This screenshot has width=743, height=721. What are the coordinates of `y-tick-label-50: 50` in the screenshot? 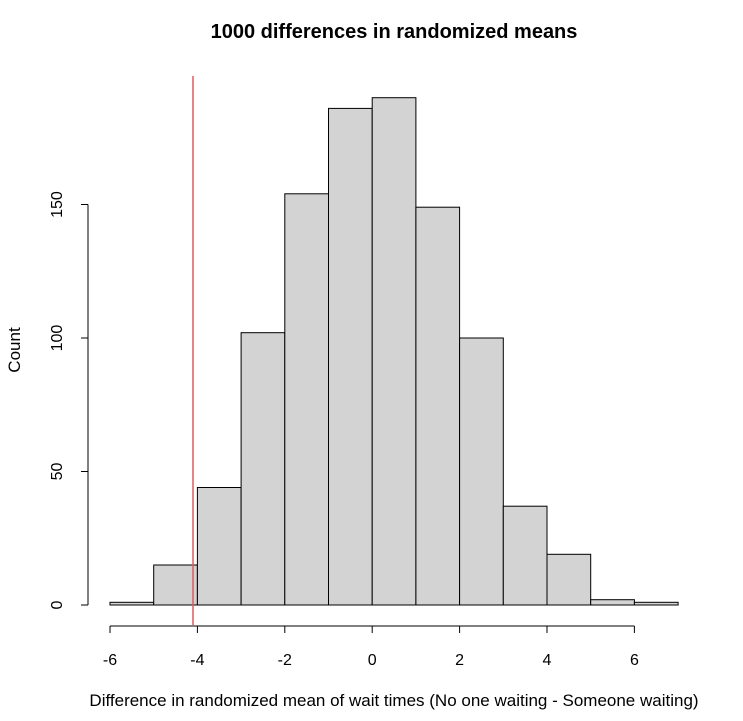 It's located at (57, 472).